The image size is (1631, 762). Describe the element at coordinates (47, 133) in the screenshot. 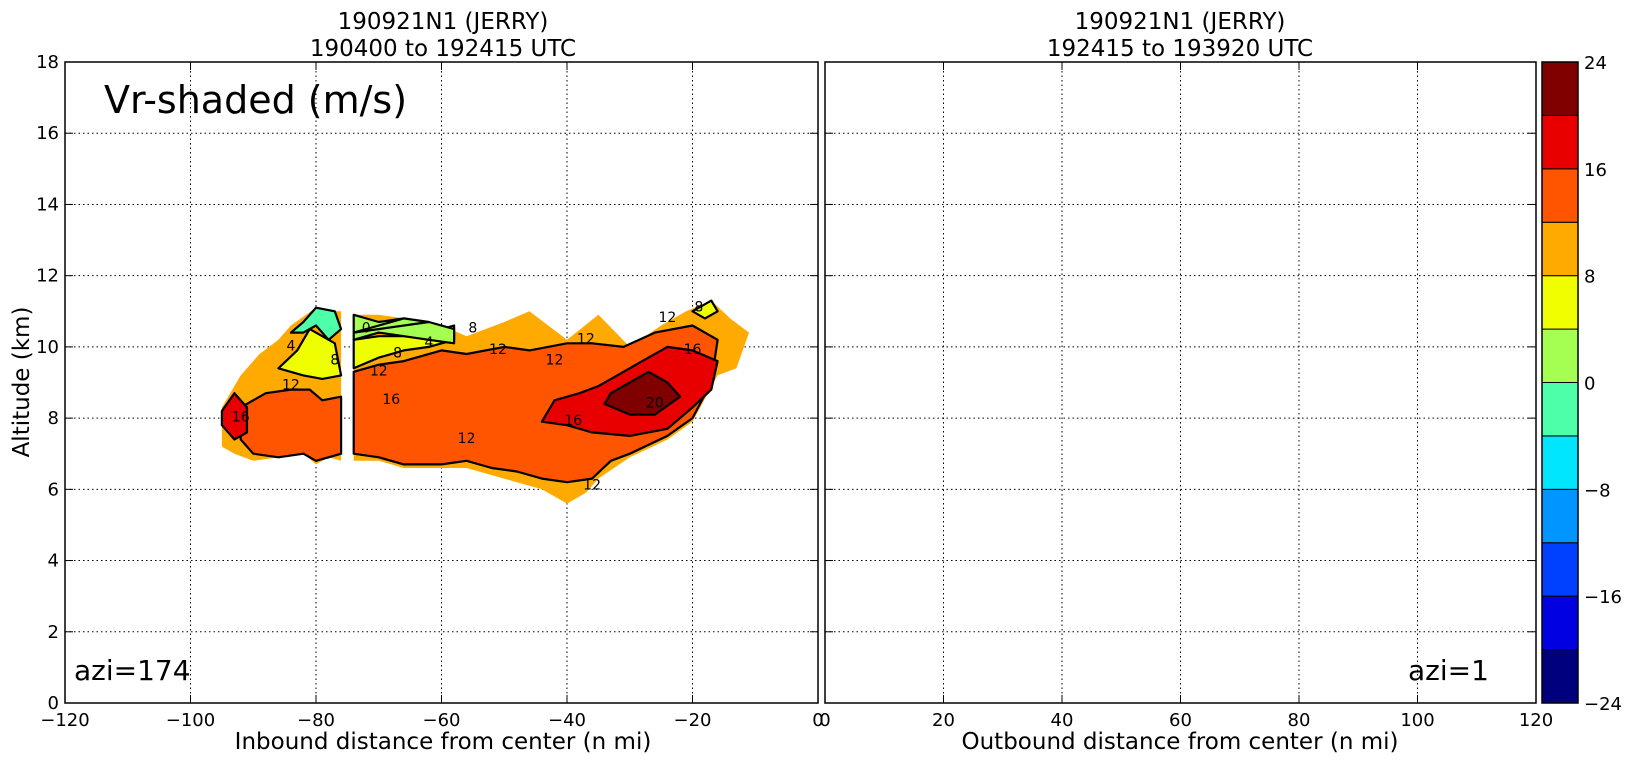

I see `left-y-tick-label: 16` at that location.